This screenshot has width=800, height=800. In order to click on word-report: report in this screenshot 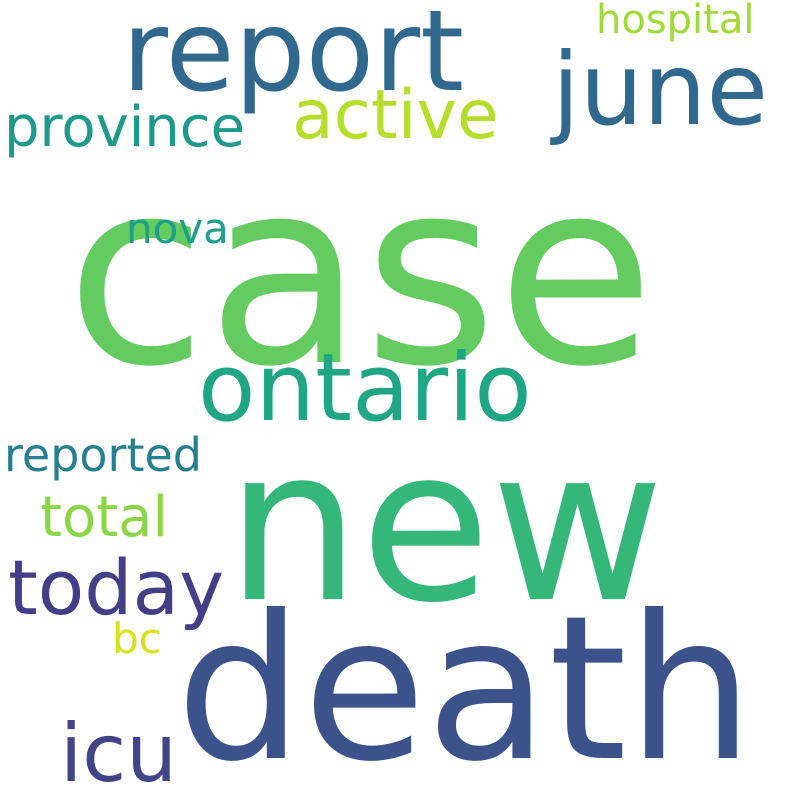, I will do `click(293, 58)`.